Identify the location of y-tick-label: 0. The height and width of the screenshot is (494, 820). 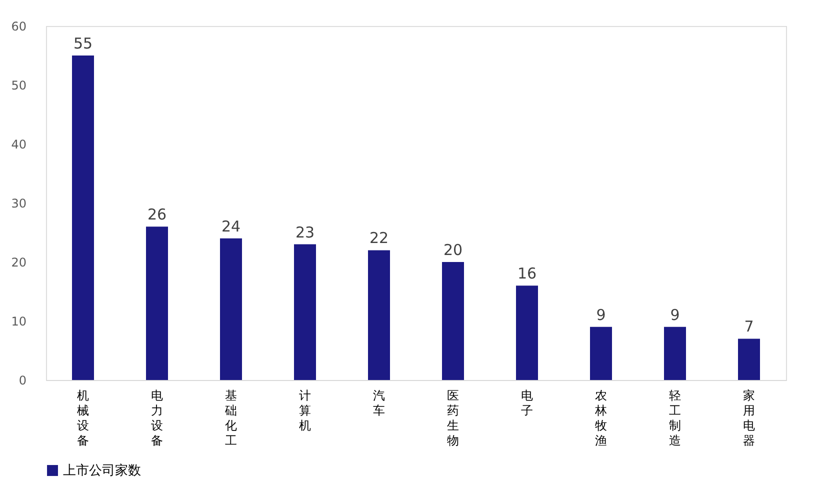
(22, 381).